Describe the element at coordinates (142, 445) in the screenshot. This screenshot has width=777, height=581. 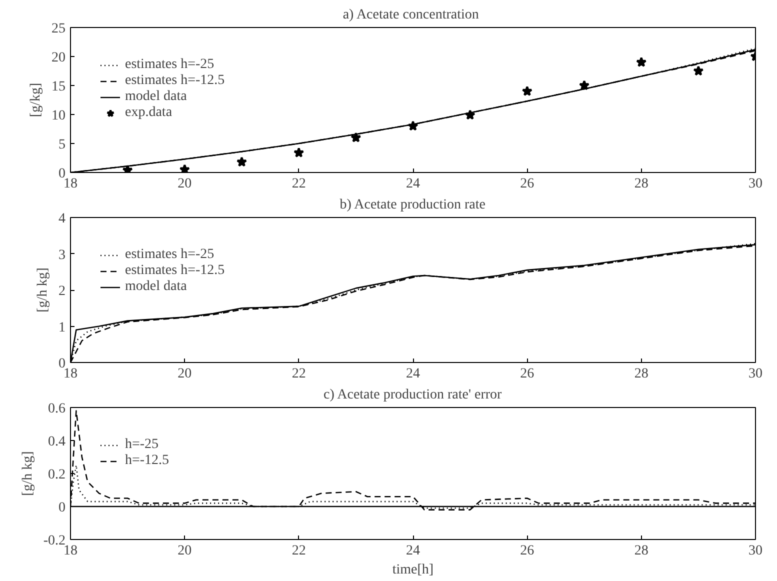
I see `legend-label: h=-25` at that location.